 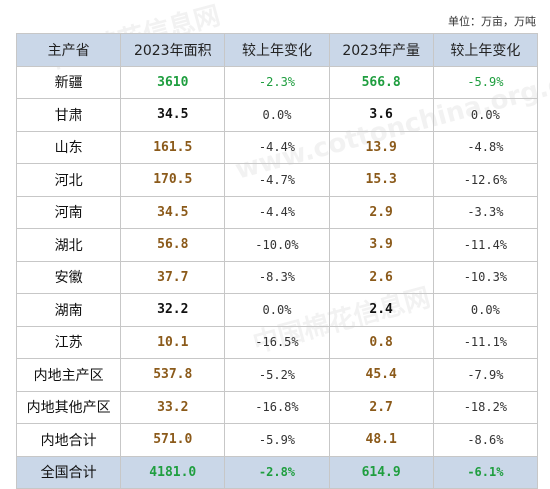 I want to click on area-change-cell: -2.3%, so click(x=277, y=82).